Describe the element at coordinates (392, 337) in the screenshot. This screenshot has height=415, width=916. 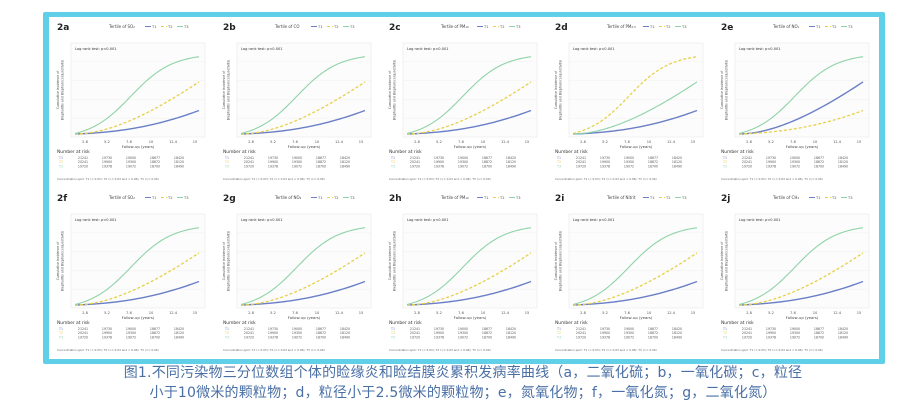
I see `risk-row-label: T3` at that location.